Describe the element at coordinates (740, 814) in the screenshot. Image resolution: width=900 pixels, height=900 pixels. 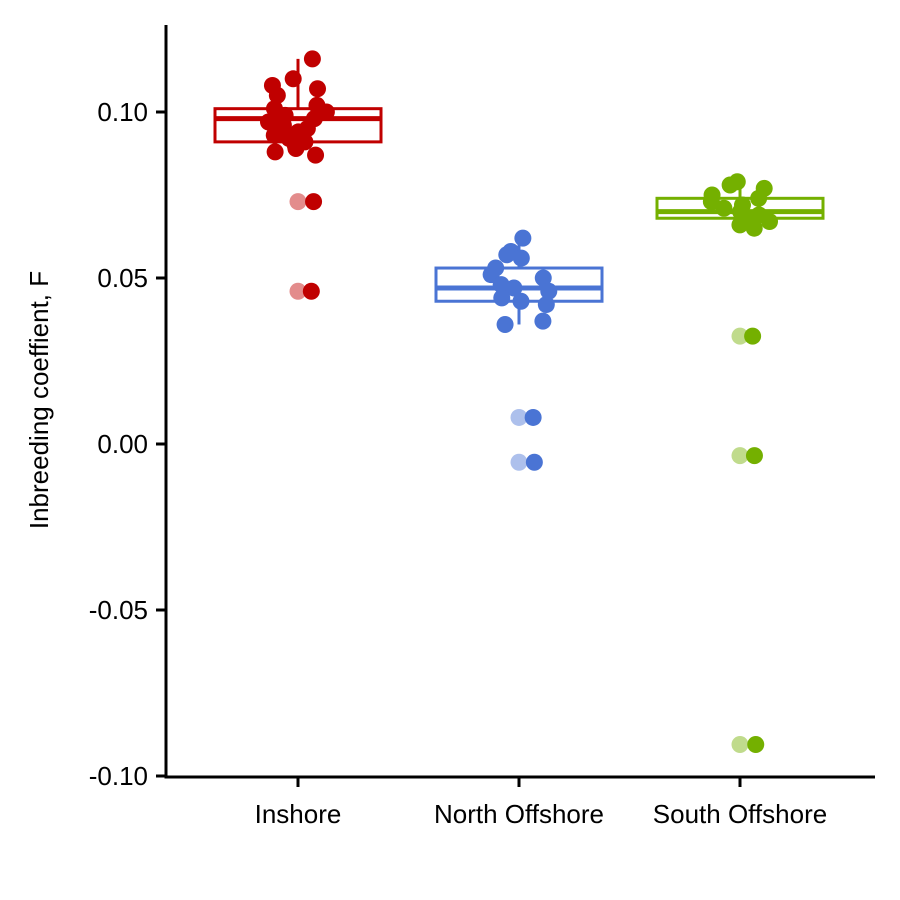
I see `x-tick-label: South Offshore` at that location.